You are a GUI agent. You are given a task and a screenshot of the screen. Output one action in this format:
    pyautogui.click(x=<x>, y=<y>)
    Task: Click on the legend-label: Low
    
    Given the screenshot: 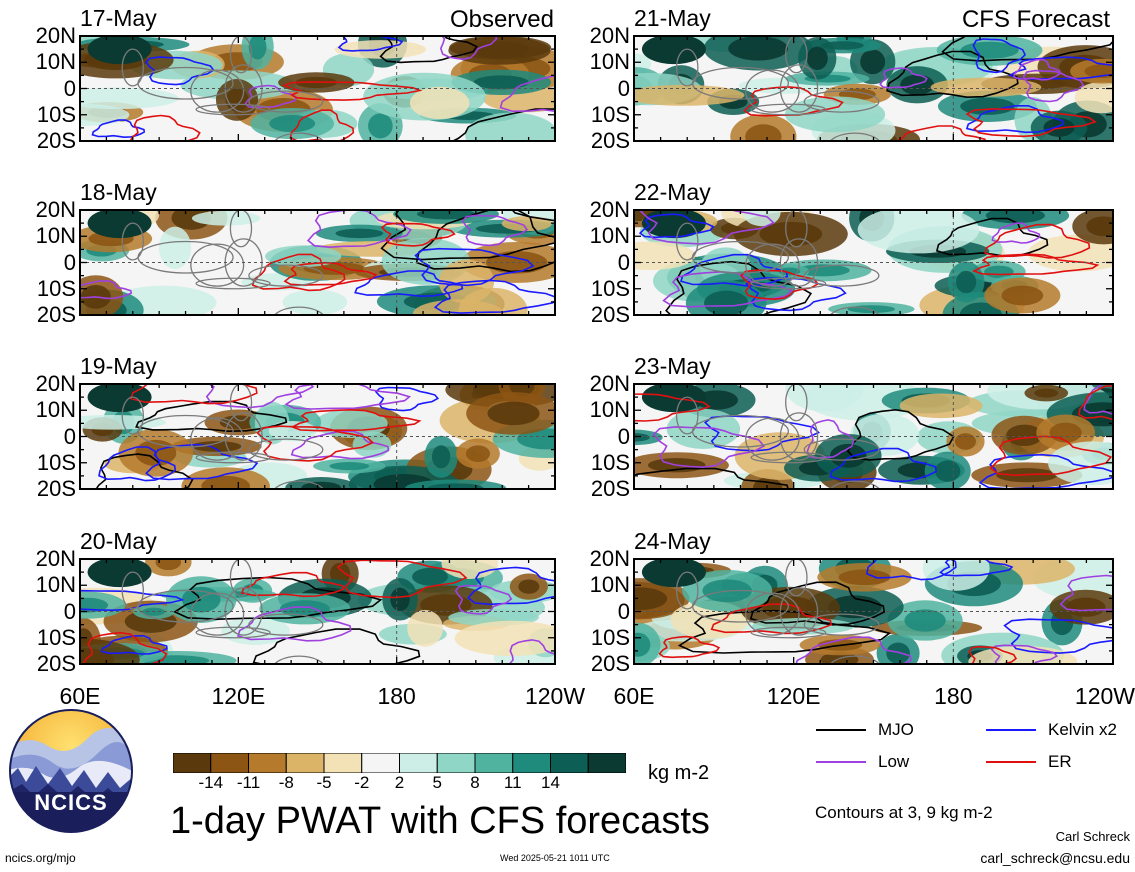 What is the action you would take?
    pyautogui.click(x=894, y=761)
    